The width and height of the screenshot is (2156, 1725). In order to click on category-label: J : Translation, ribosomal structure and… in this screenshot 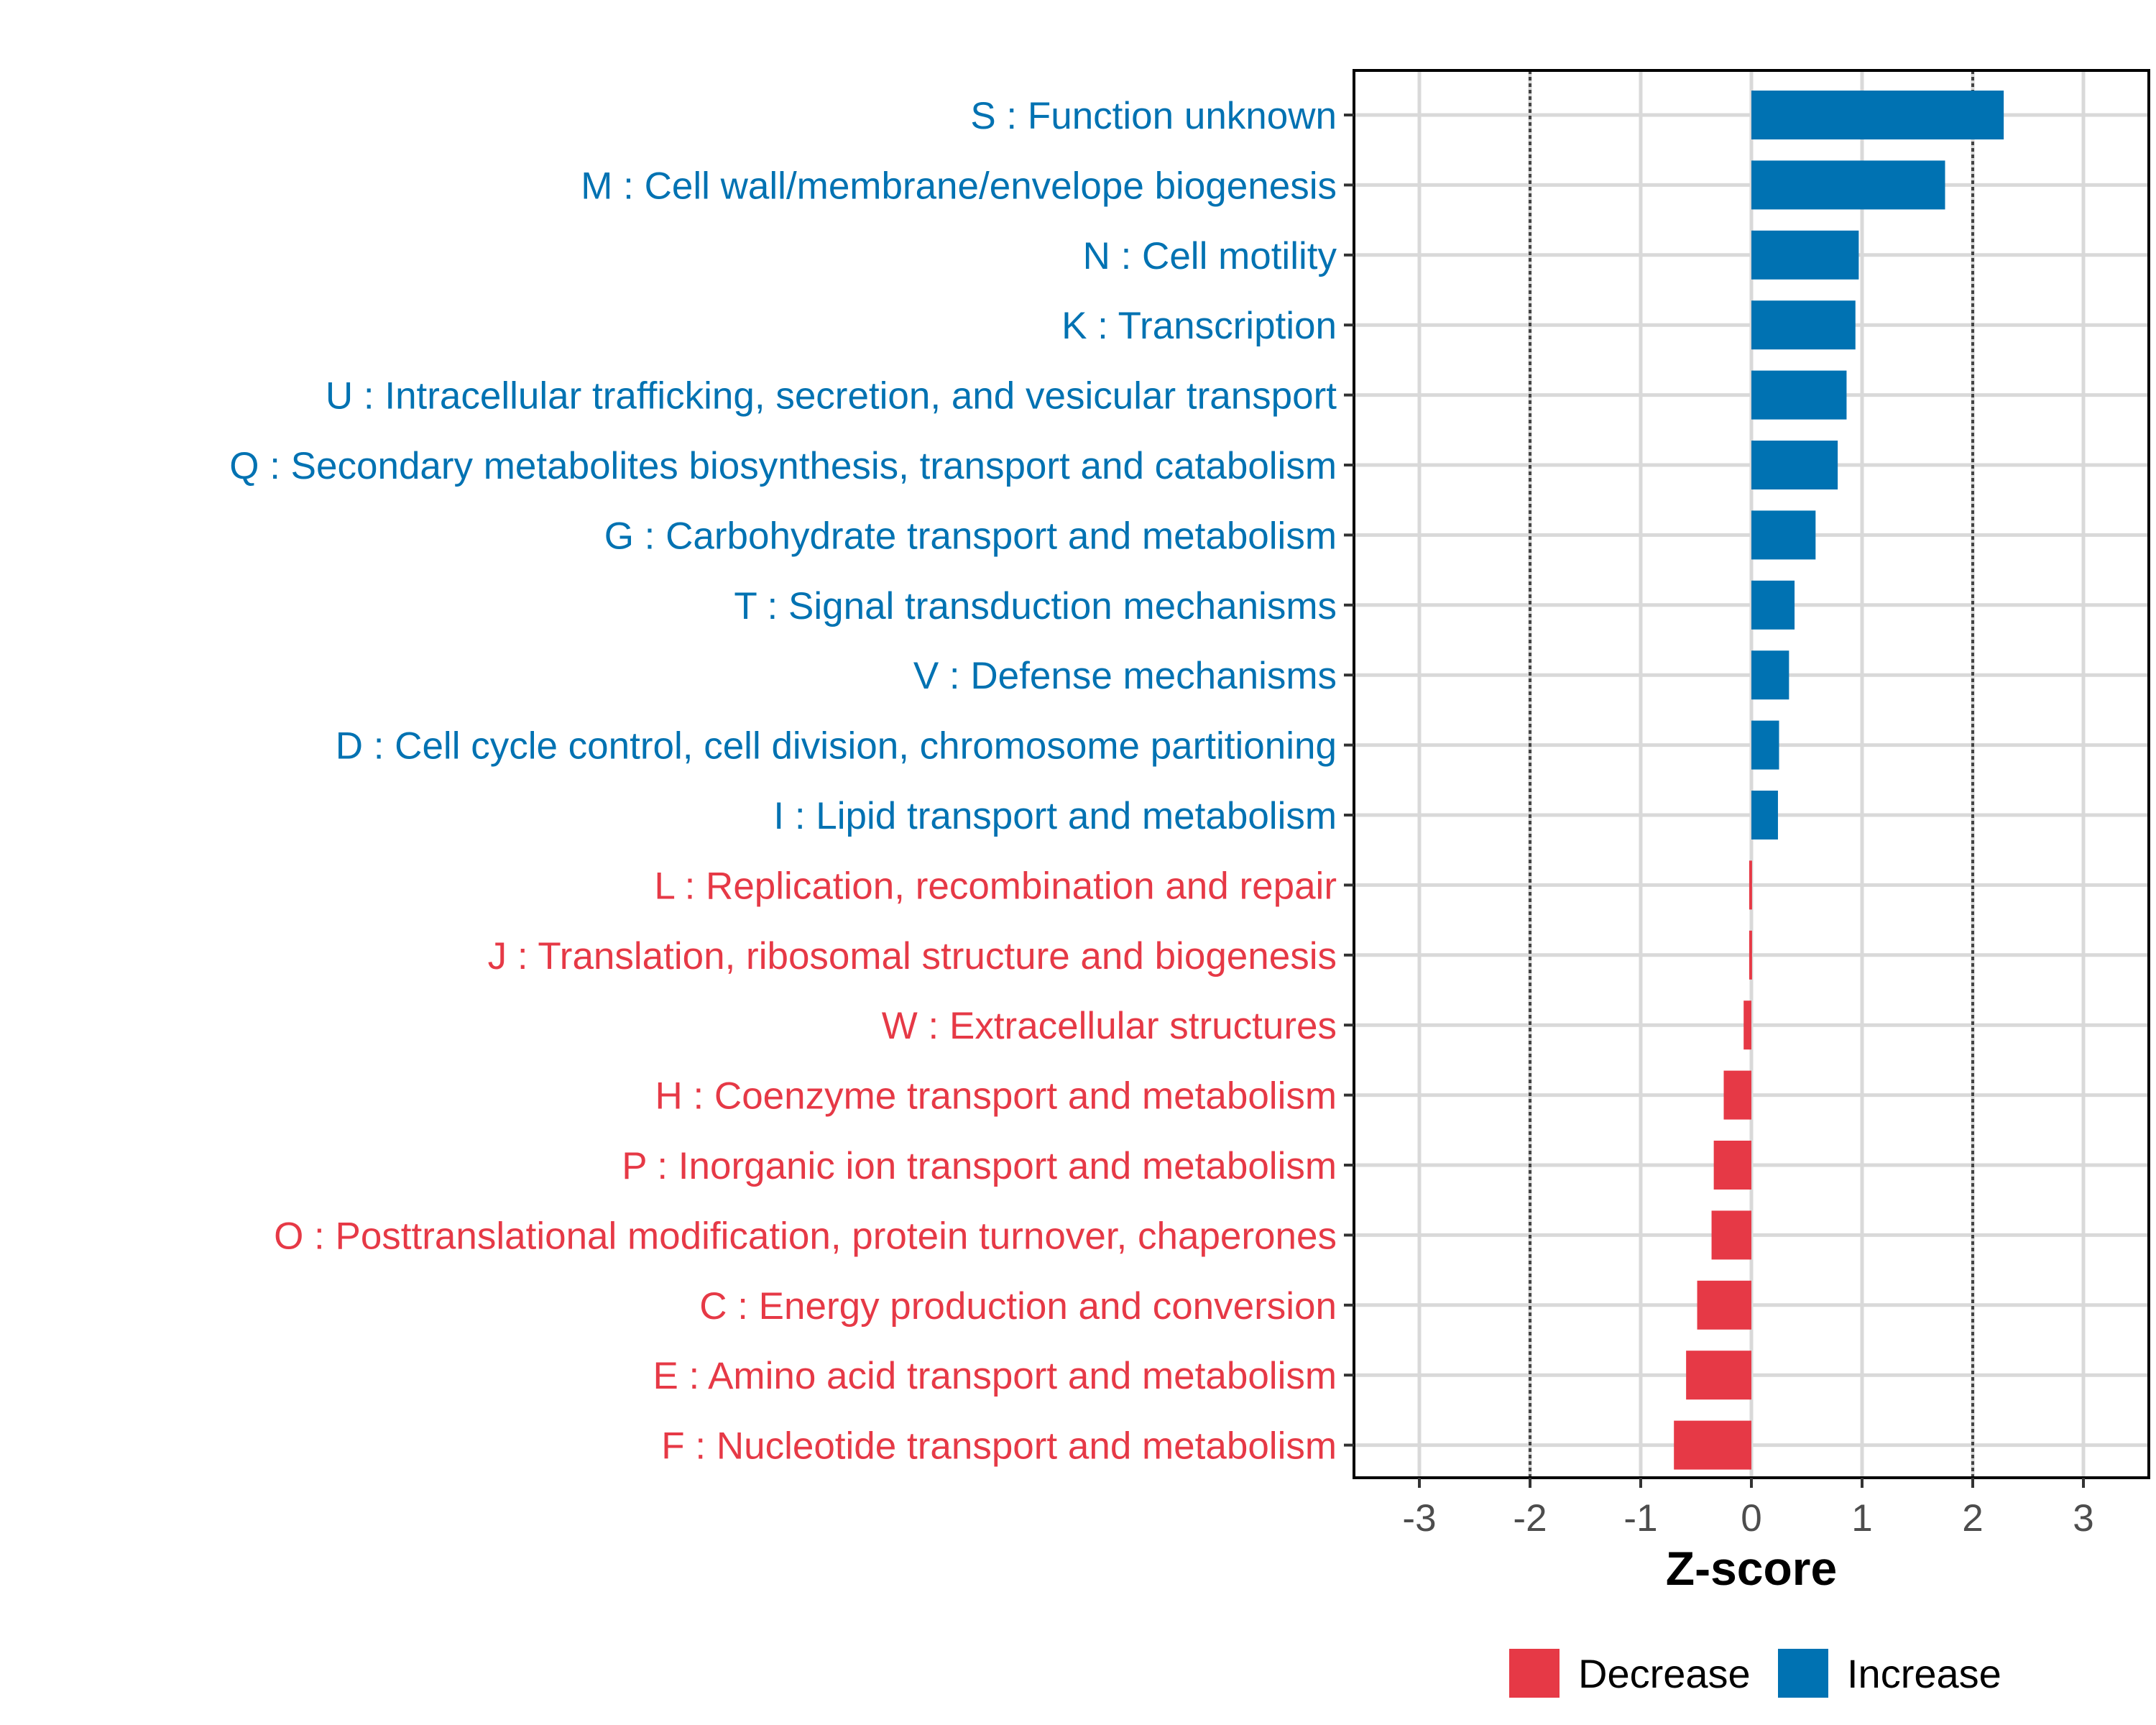, I will do `click(912, 956)`.